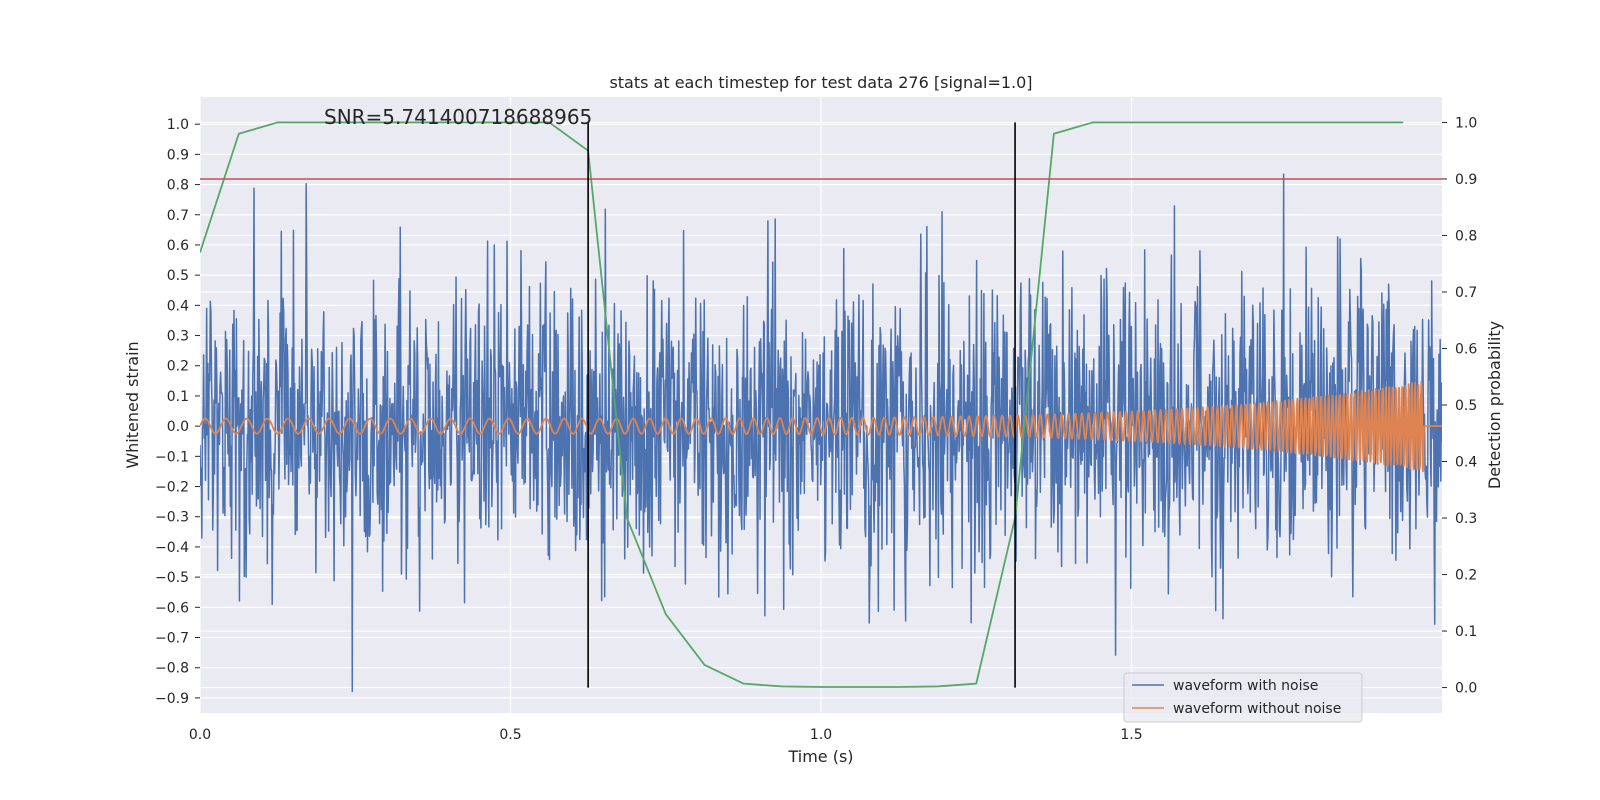 The width and height of the screenshot is (1600, 800). I want to click on y-tick-label: −0.6, so click(172, 608).